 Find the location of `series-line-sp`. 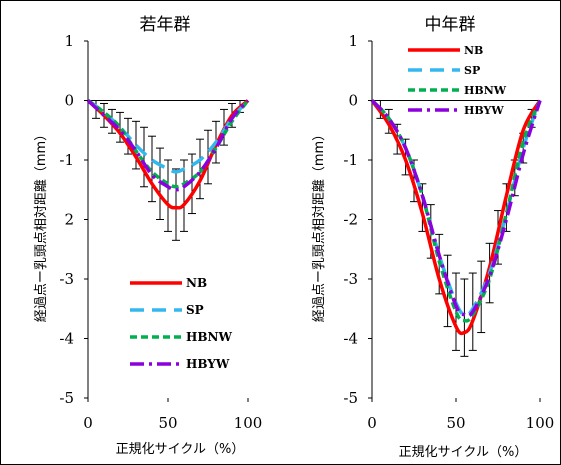

series-line-sp is located at coordinates (168, 136).